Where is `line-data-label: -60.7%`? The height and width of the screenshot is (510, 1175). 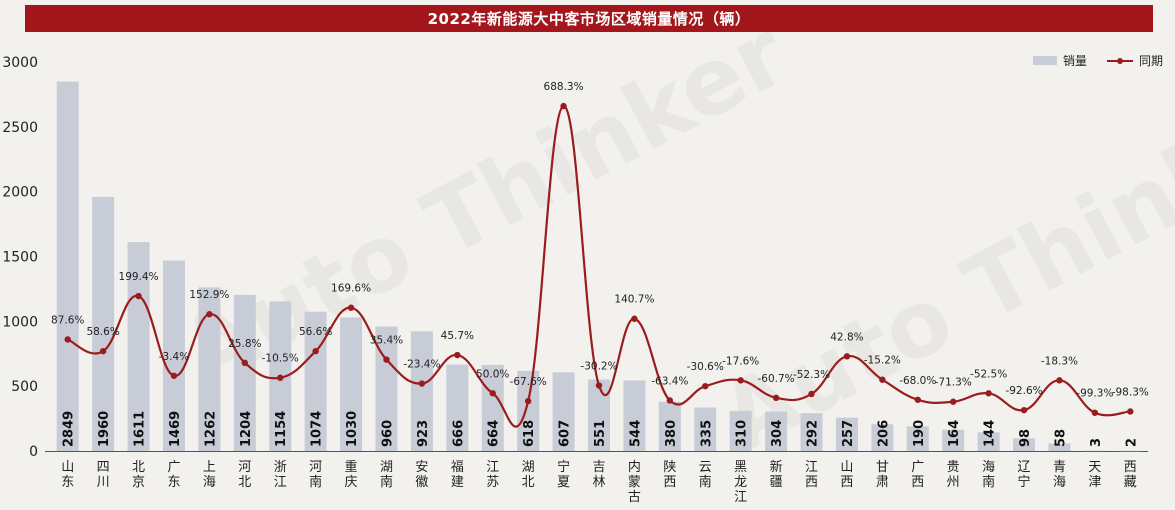
line-data-label: -60.7% is located at coordinates (776, 379).